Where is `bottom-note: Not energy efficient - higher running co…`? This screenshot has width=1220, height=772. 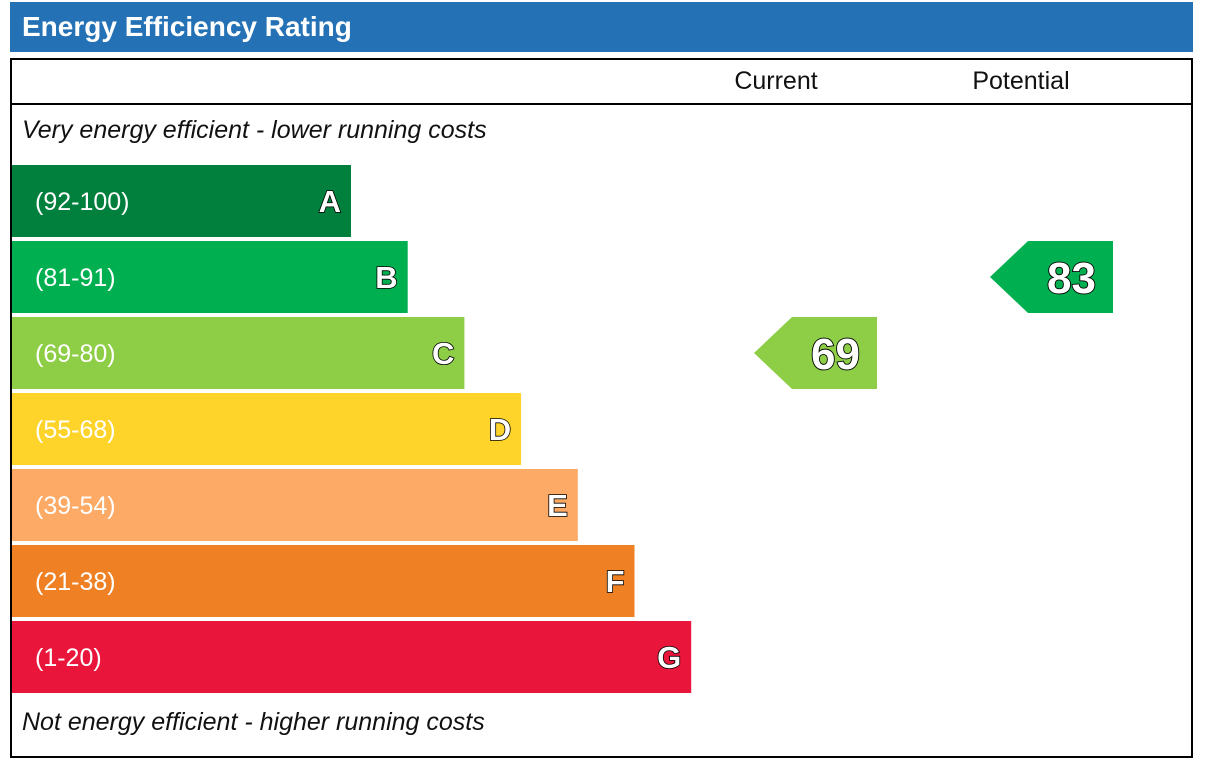 bottom-note: Not energy efficient - higher running co… is located at coordinates (253, 722).